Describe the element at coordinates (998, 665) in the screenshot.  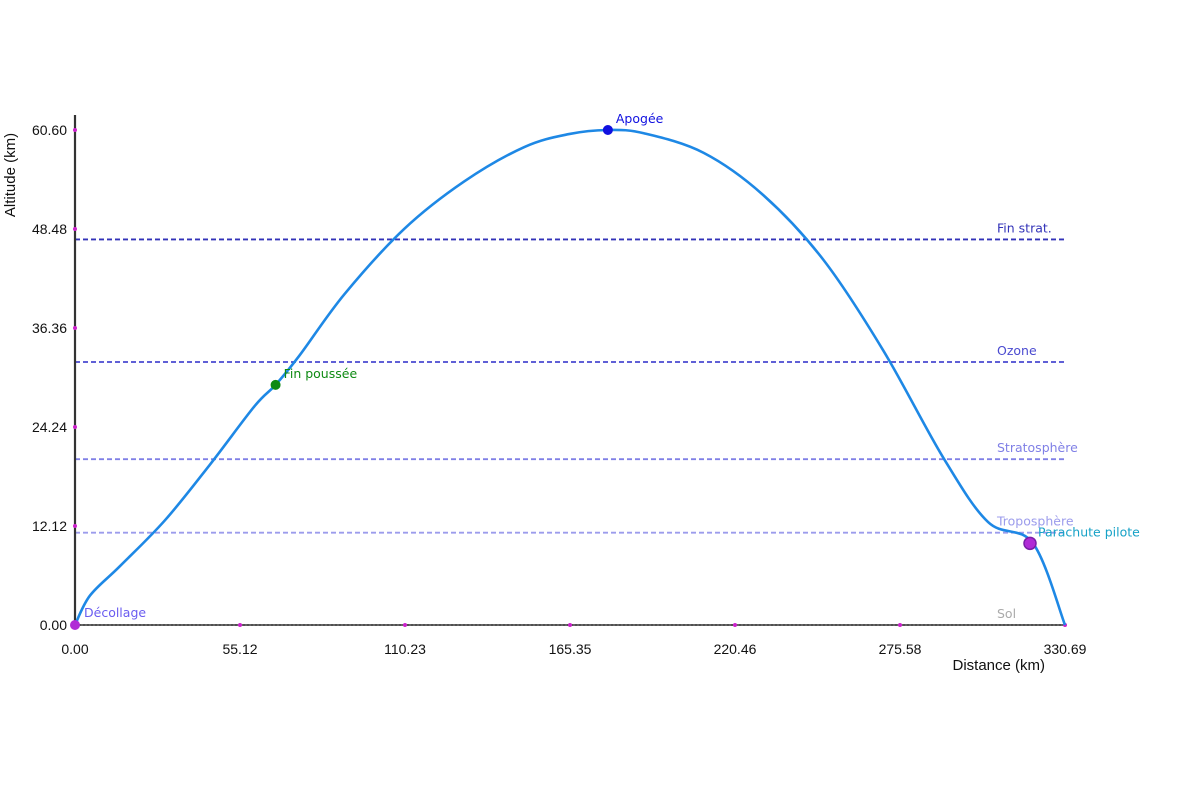
I see `x-axis-title: Distance (km)` at that location.